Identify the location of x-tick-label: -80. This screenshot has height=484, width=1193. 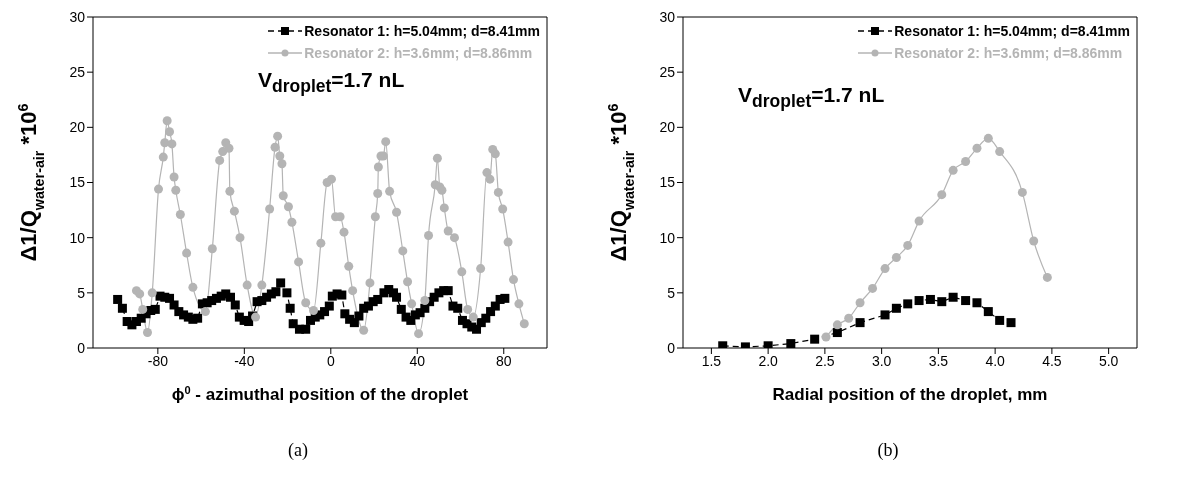
(158, 360).